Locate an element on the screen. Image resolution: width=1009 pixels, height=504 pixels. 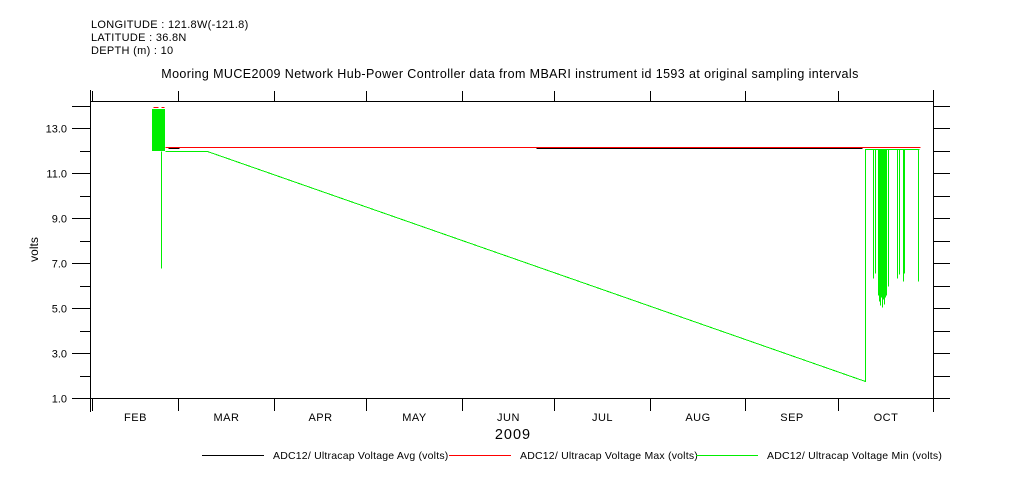
year-label: 2009 is located at coordinates (513, 435).